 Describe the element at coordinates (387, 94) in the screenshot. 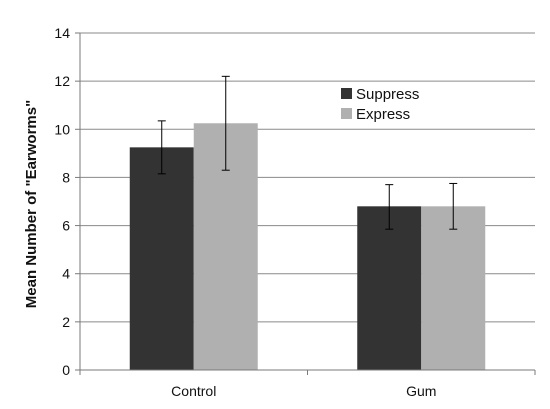

I see `legend-label-suppress: Suppress` at that location.